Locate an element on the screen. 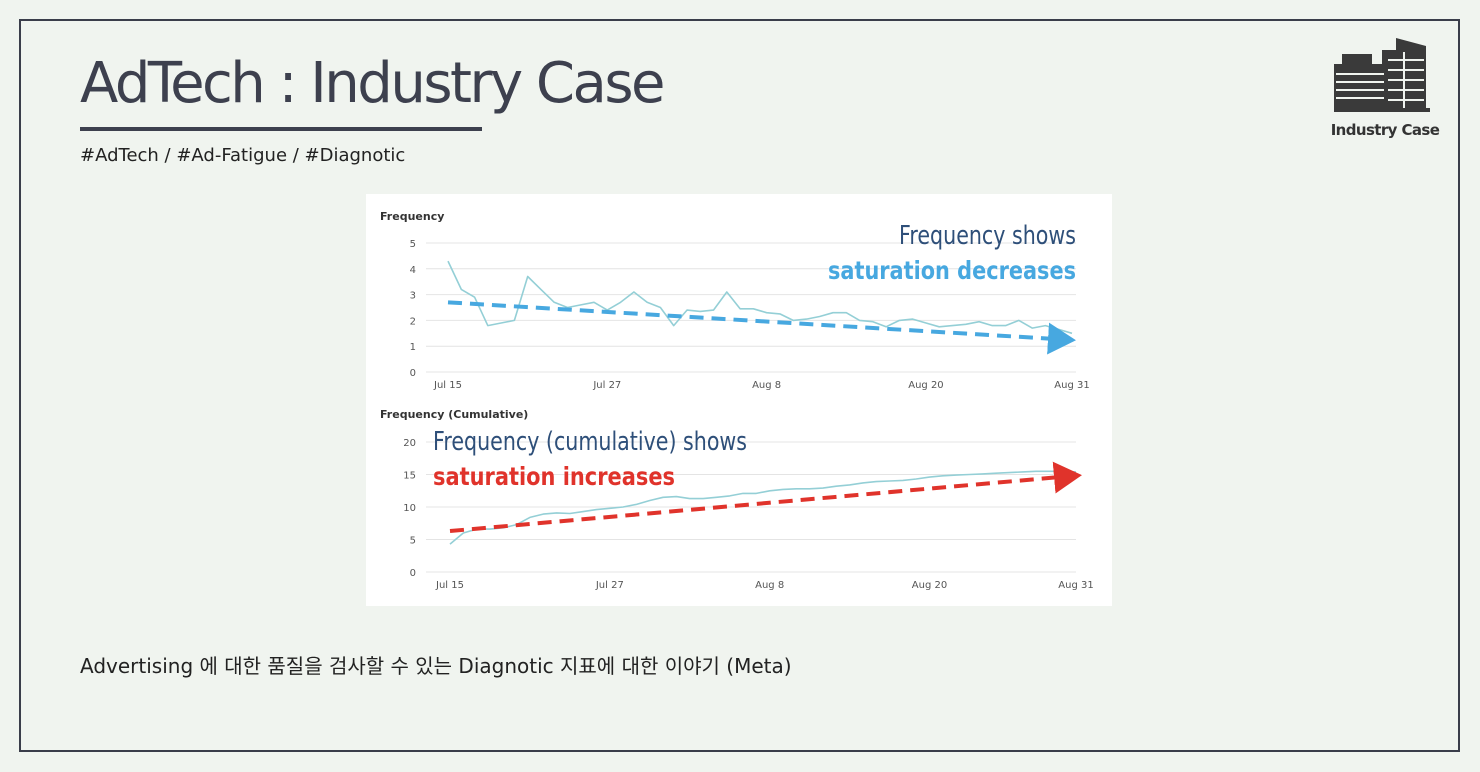 The height and width of the screenshot is (772, 1480). y-tick-label: 10 is located at coordinates (409, 508).